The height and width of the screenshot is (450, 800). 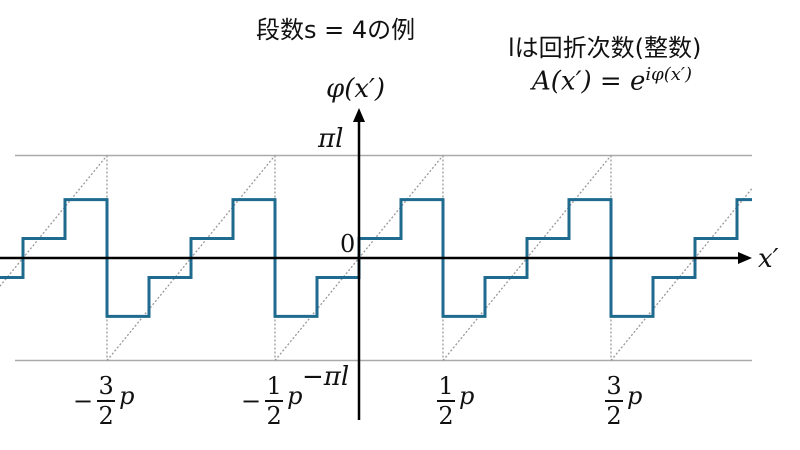 I want to click on y-axis-label: φ(x′), so click(x=356, y=89).